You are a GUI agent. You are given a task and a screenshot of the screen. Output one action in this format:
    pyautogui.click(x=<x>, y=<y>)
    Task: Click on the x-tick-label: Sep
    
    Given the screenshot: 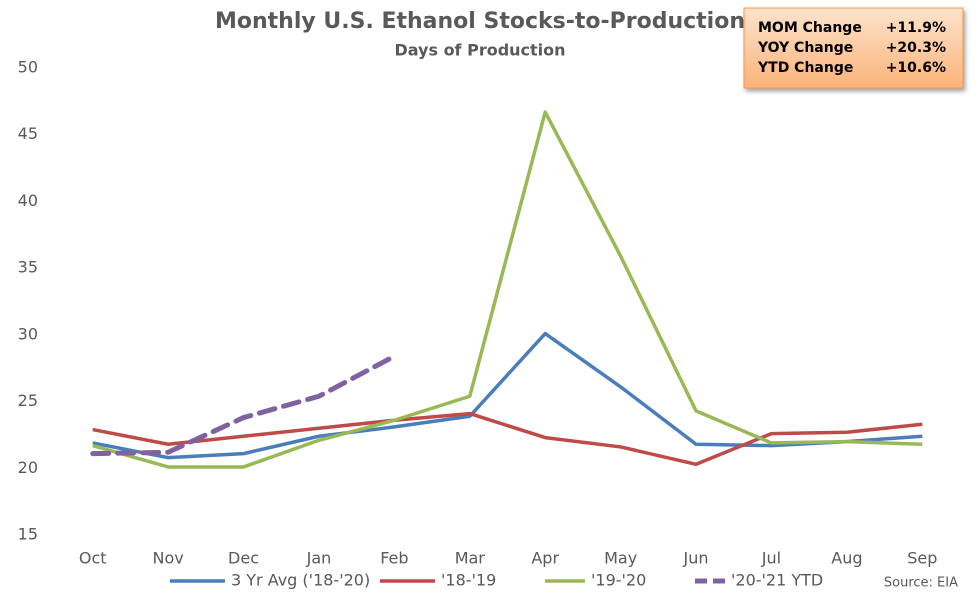 What is the action you would take?
    pyautogui.click(x=922, y=558)
    